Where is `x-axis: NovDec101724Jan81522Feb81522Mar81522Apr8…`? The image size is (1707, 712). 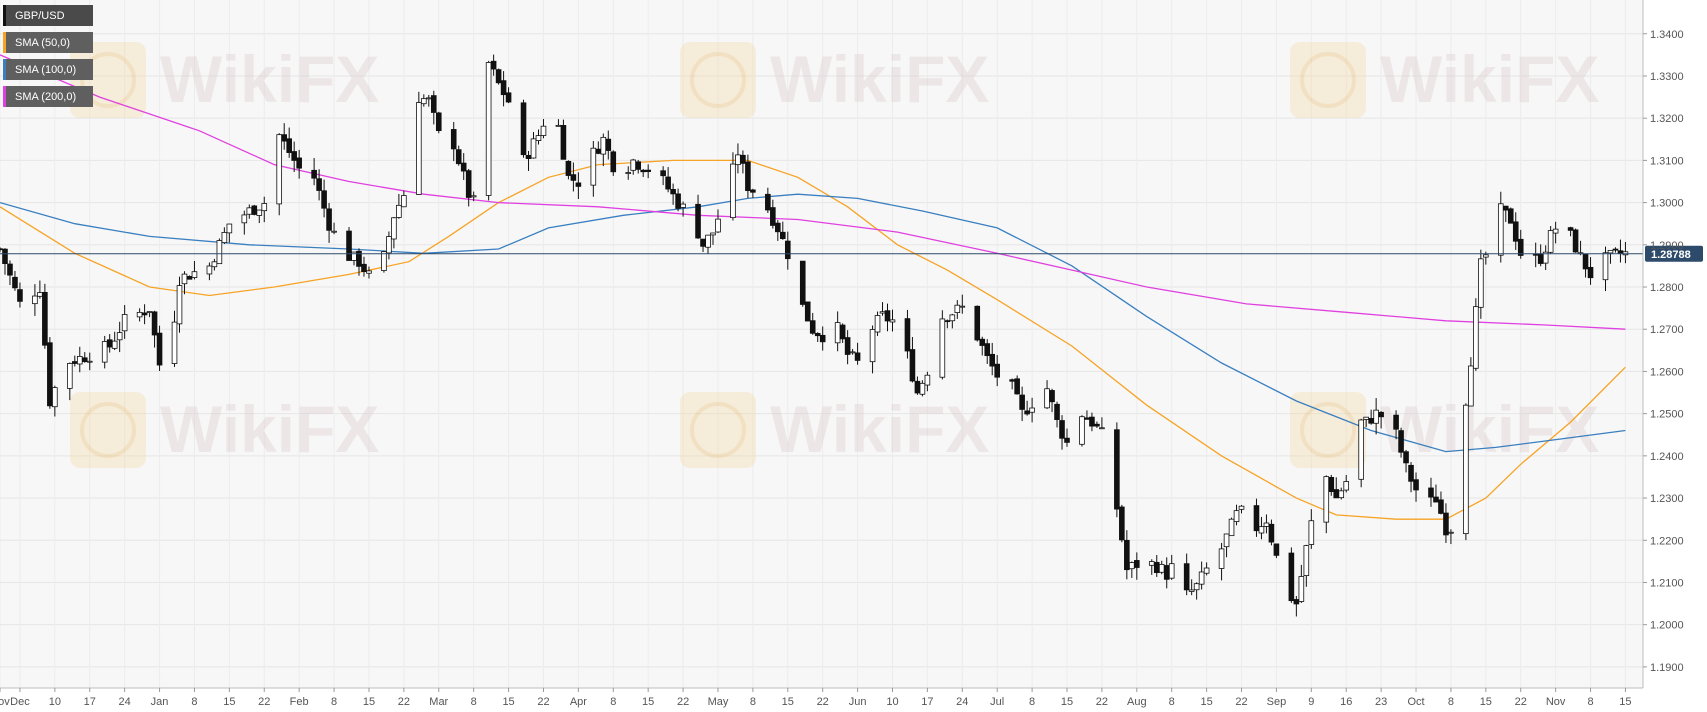 x-axis: NovDec101724Jan81522Feb81522Mar81522Apr8… is located at coordinates (821, 697).